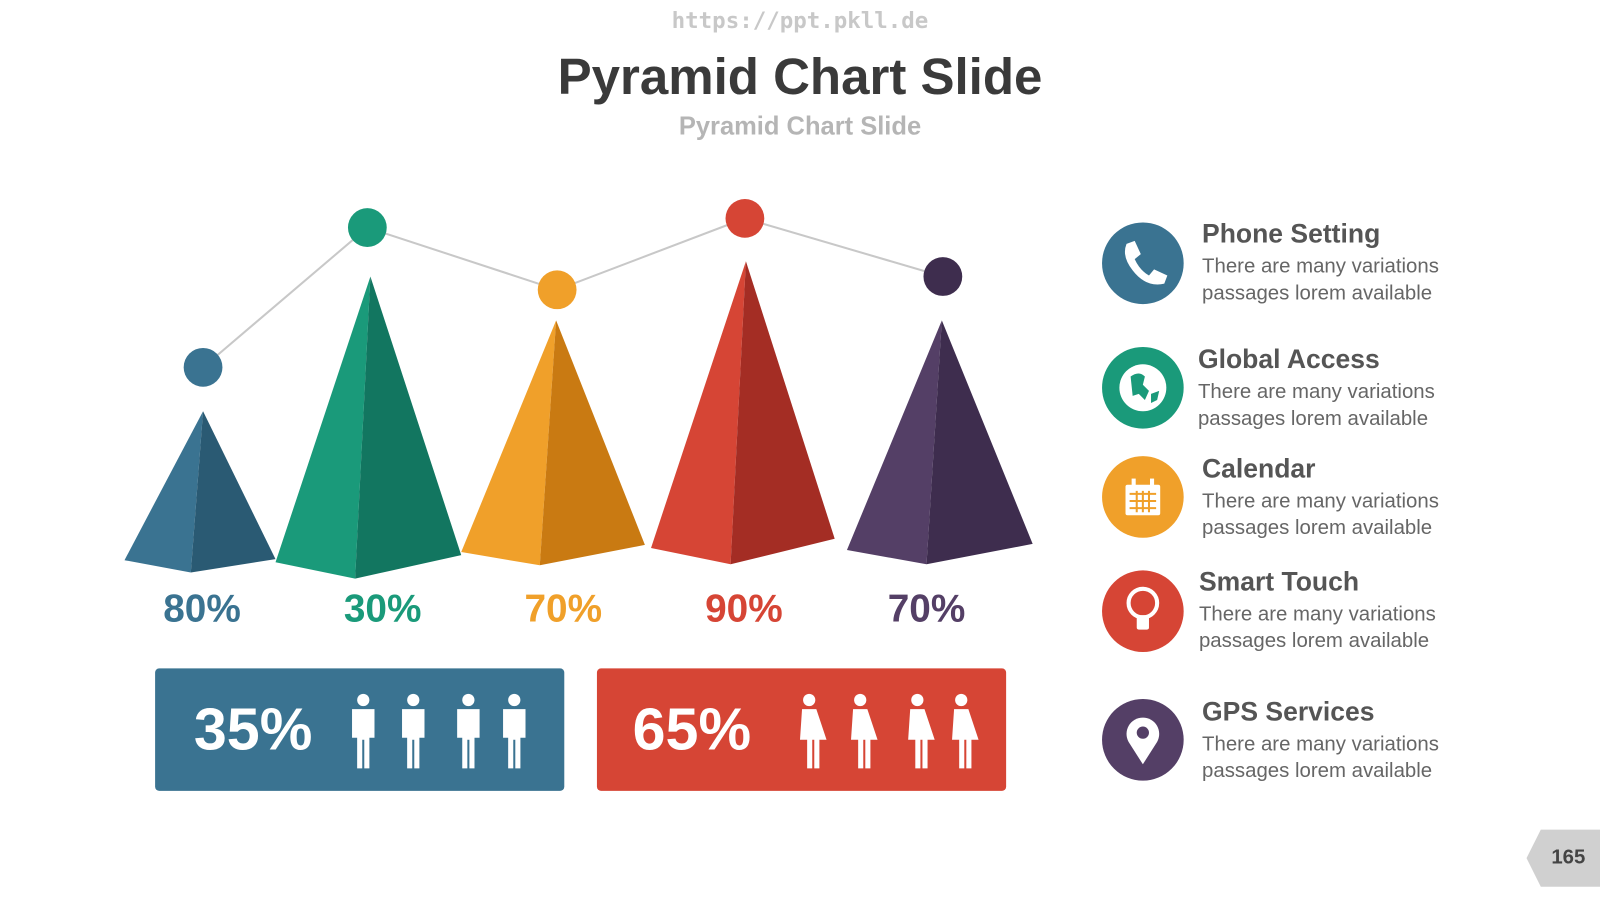 This screenshot has width=1600, height=900. I want to click on page-number: 165, so click(1568, 858).